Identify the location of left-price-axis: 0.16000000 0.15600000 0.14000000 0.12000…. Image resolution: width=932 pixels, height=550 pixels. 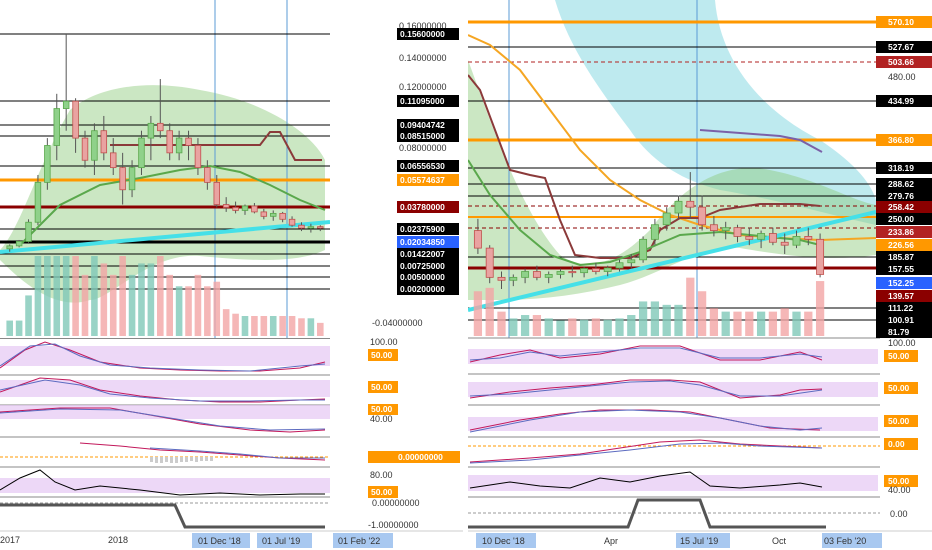
(415, 174).